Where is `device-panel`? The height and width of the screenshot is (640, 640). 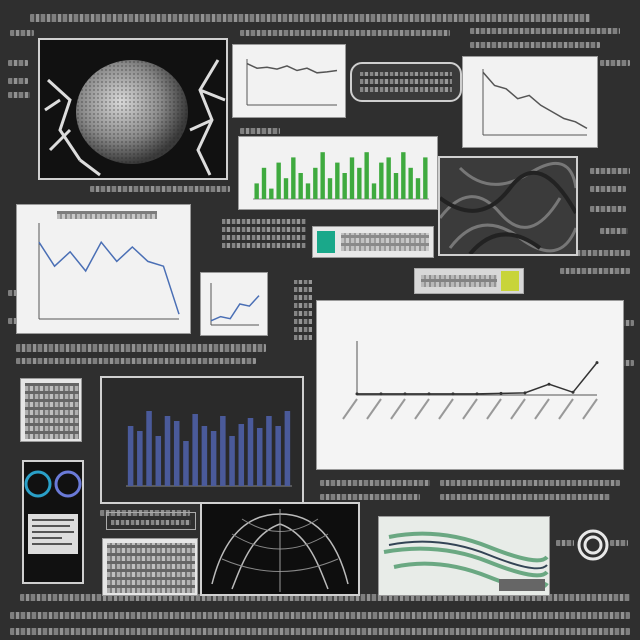 device-panel is located at coordinates (53, 522).